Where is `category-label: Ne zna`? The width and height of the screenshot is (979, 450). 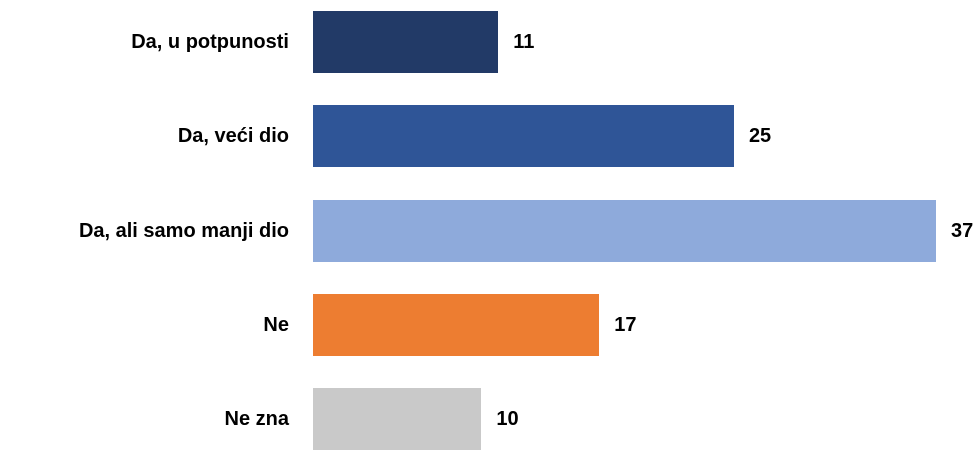 category-label: Ne zna is located at coordinates (256, 419).